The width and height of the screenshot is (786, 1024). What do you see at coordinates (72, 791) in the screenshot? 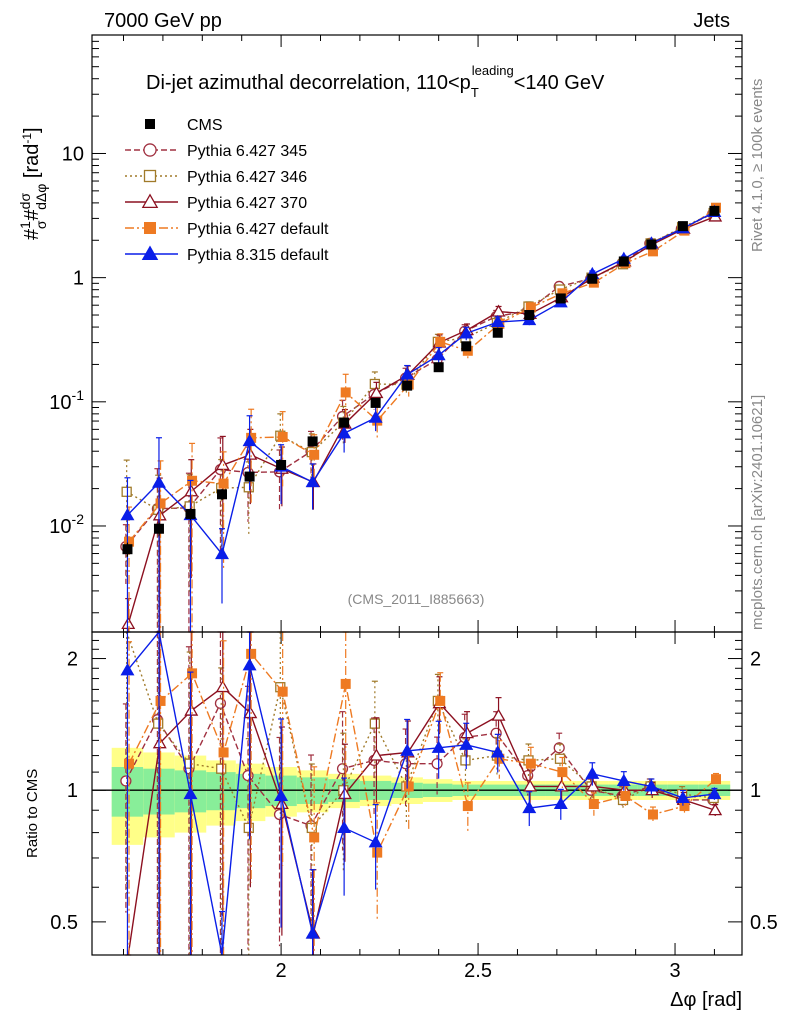
I see `ratio-tick-label: 1` at bounding box center [72, 791].